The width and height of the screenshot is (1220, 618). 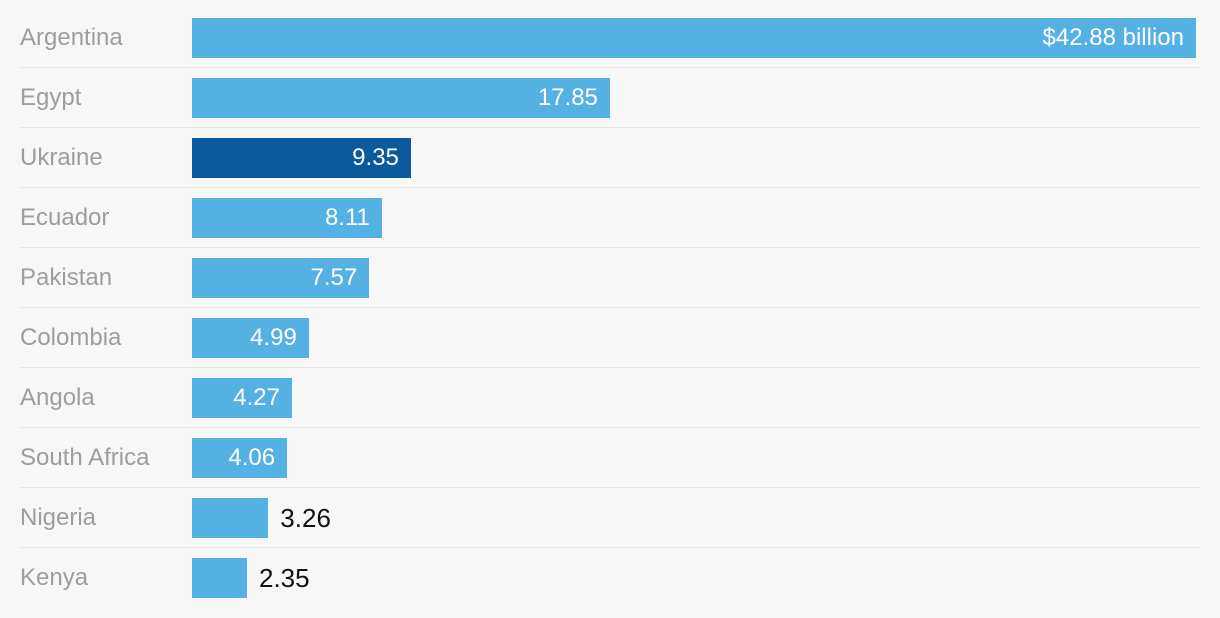 What do you see at coordinates (706, 158) in the screenshot?
I see `bar-area: 9.35` at bounding box center [706, 158].